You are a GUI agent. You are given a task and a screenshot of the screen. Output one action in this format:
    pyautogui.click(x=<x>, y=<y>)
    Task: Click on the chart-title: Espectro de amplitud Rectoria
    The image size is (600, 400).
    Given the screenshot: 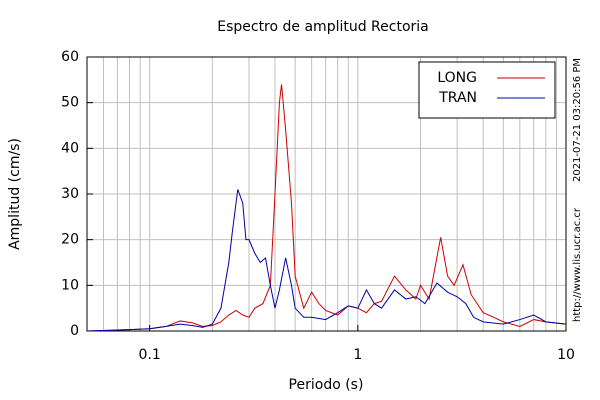 What is the action you would take?
    pyautogui.click(x=323, y=27)
    